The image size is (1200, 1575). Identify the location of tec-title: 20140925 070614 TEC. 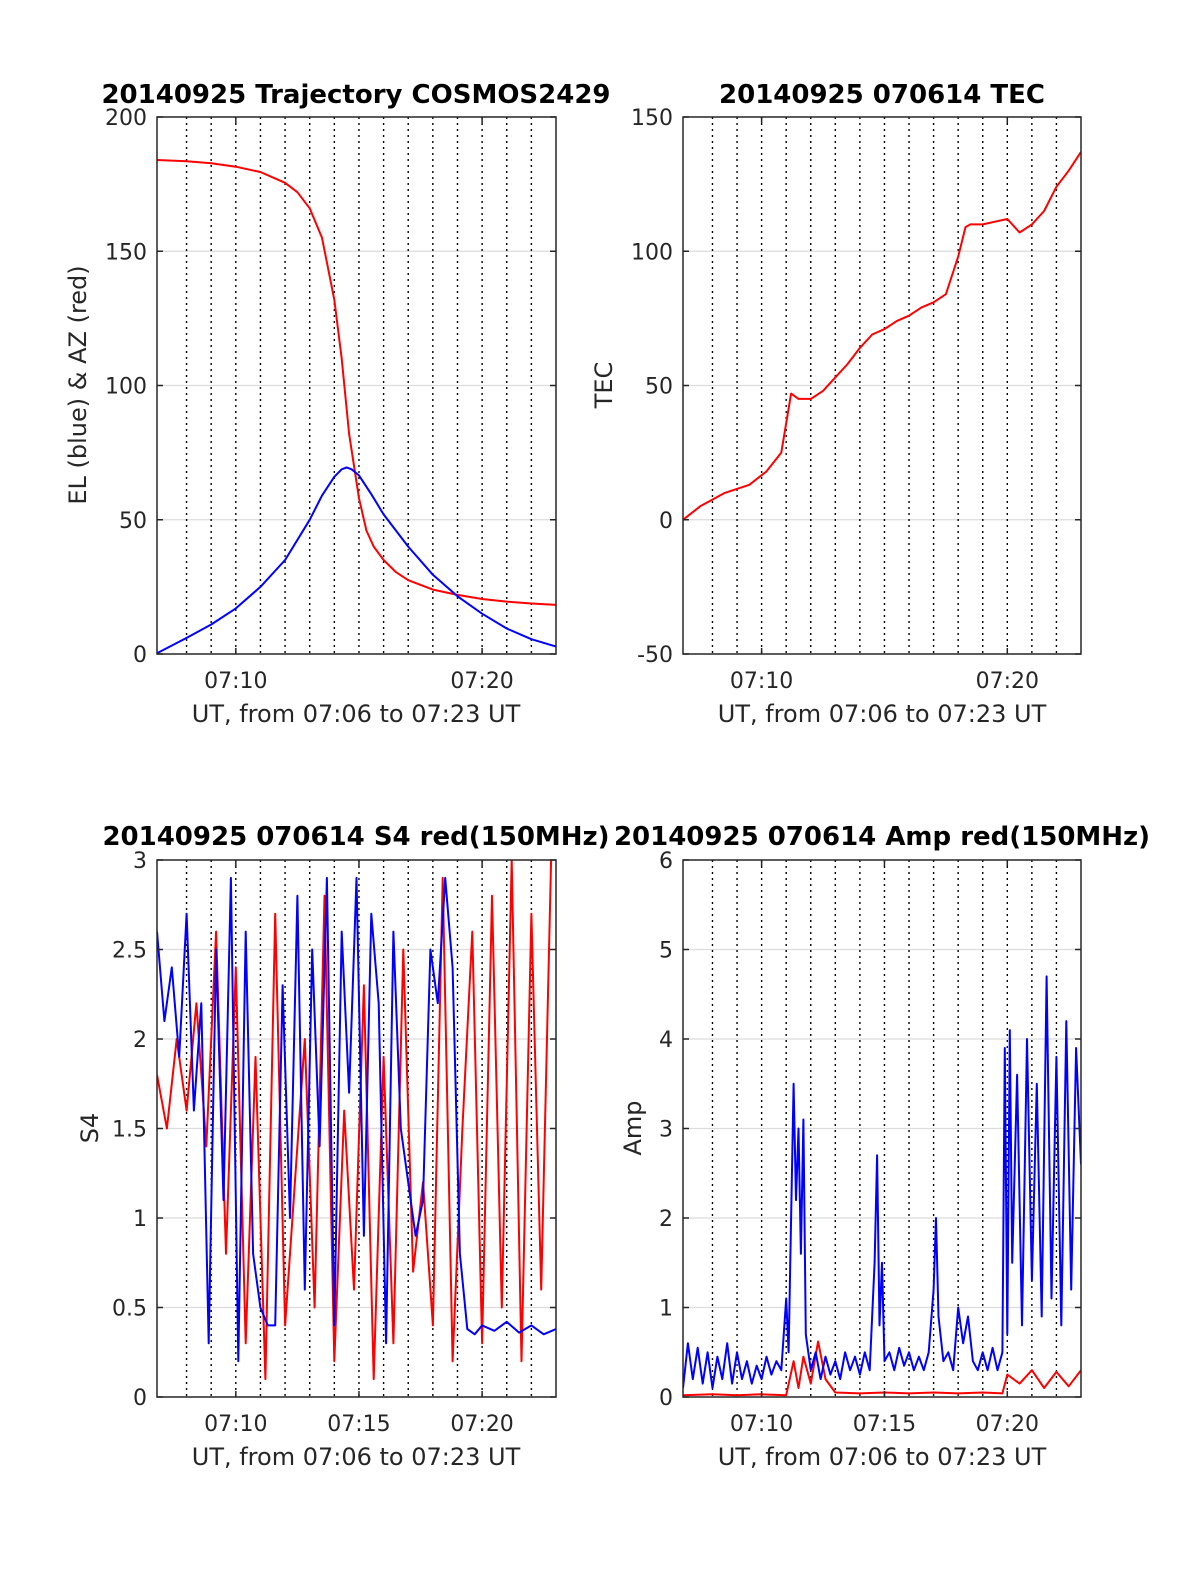
(882, 95).